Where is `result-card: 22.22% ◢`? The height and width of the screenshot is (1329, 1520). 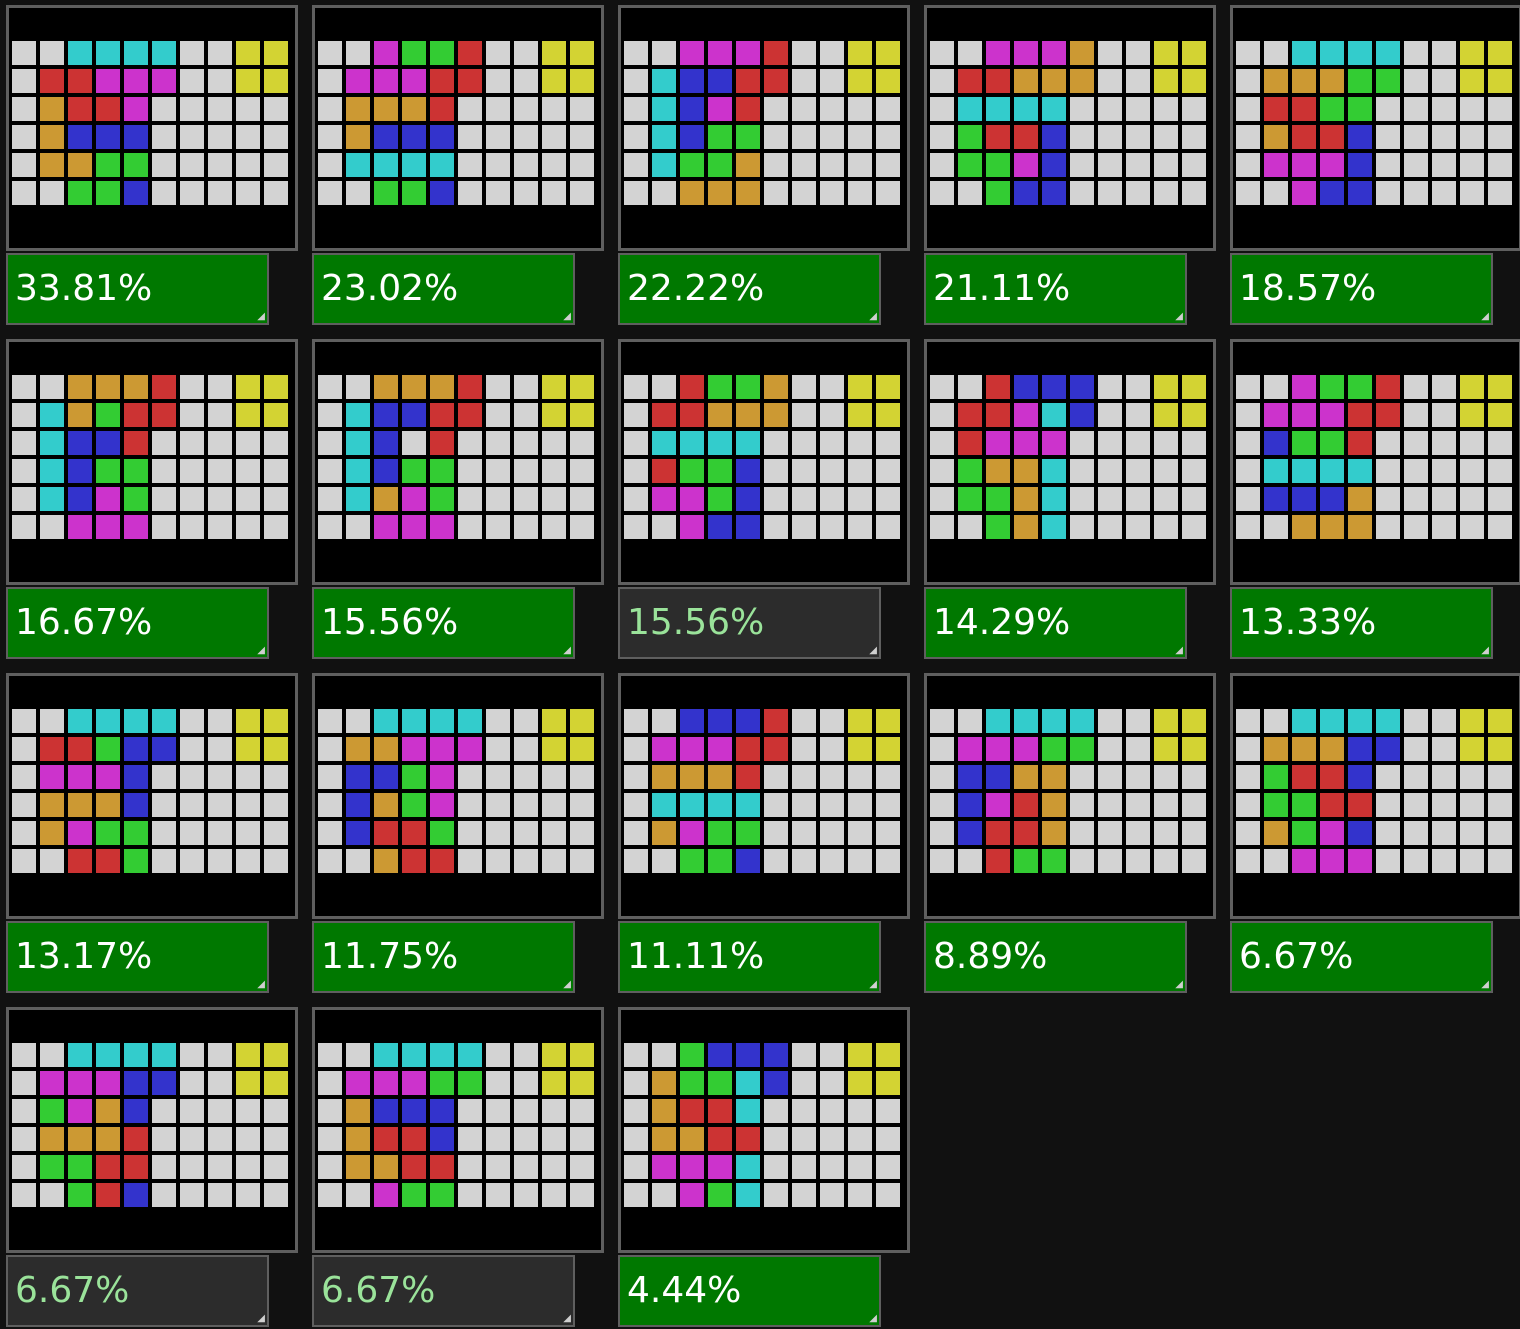
result-card: 22.22% ◢ is located at coordinates (764, 166).